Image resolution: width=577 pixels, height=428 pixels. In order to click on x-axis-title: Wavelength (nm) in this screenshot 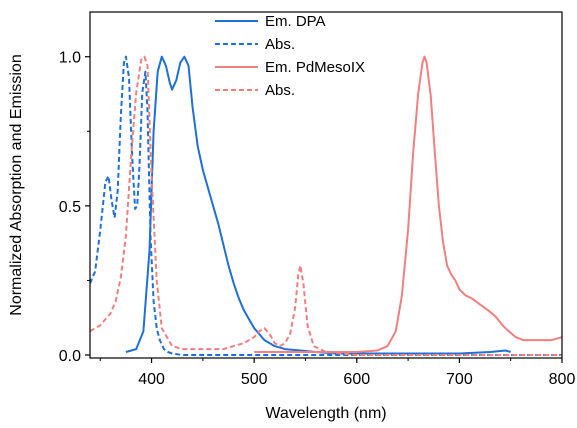, I will do `click(325, 413)`.